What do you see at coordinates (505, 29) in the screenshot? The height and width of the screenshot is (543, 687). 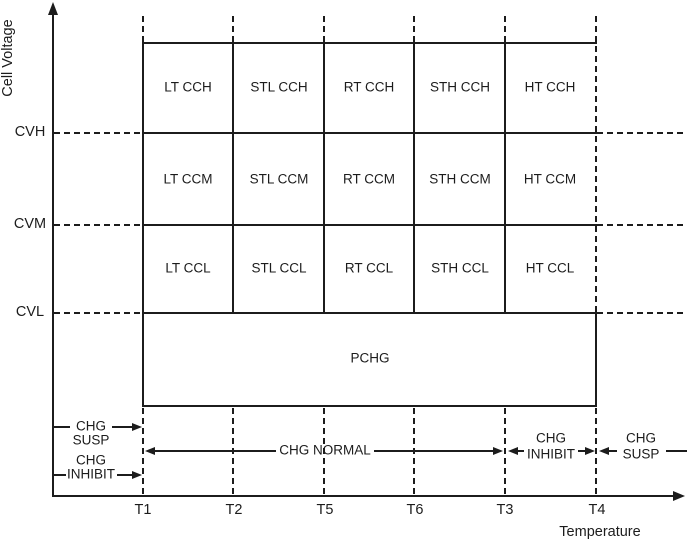 I see `t3-upper-dashed-stub` at bounding box center [505, 29].